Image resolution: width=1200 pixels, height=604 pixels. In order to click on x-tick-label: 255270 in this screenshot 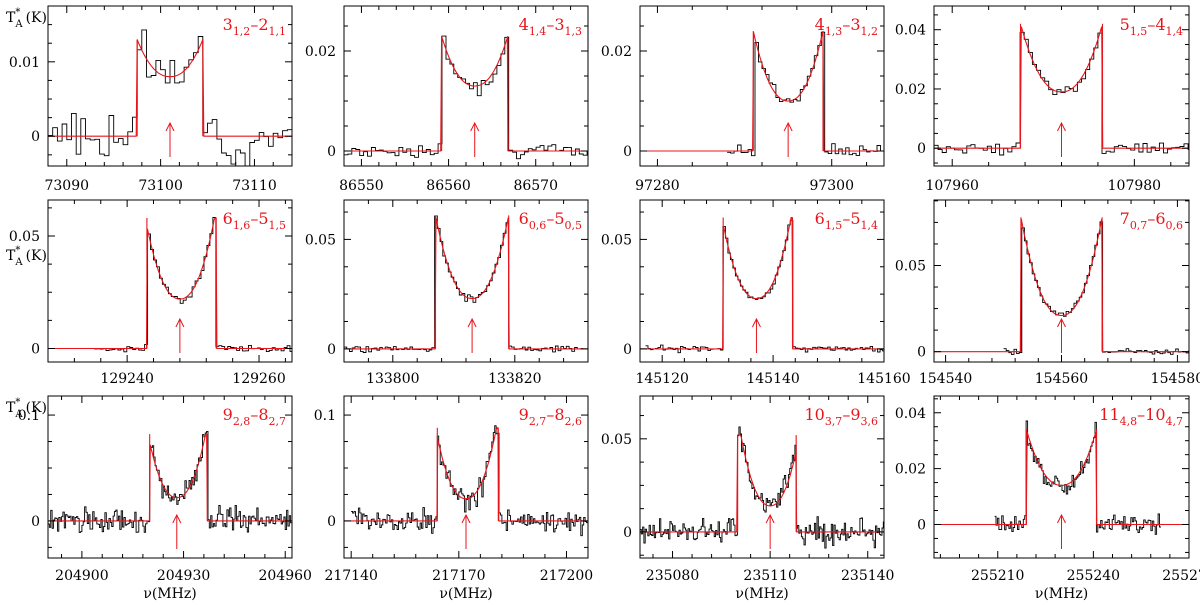, I will do `click(1181, 576)`.